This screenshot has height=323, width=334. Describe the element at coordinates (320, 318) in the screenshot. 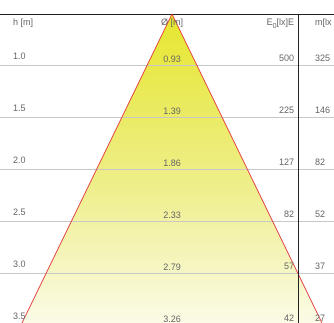

I see `row-6-mean: 27` at that location.